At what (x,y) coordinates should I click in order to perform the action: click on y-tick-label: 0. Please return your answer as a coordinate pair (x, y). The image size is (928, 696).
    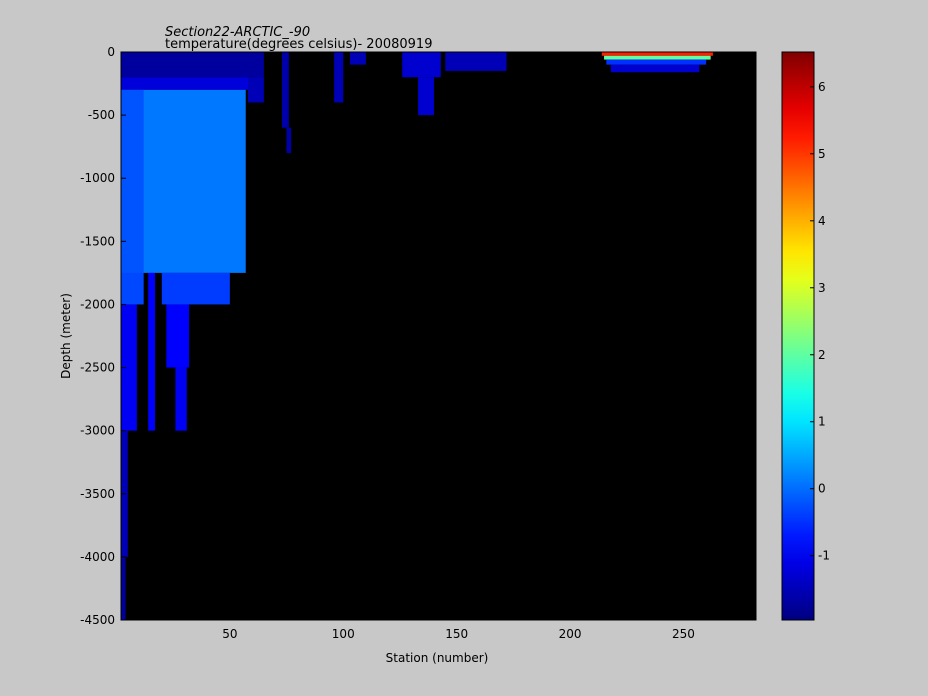
    Looking at the image, I should click on (111, 52).